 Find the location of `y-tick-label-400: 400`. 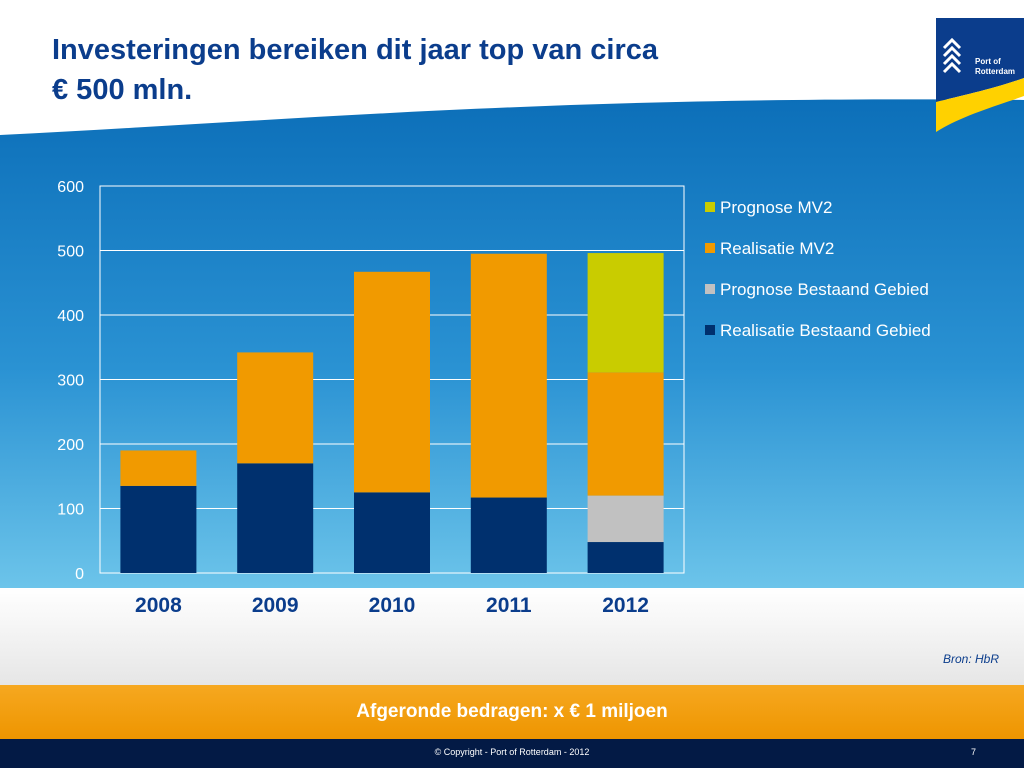

y-tick-label-400: 400 is located at coordinates (70, 316).